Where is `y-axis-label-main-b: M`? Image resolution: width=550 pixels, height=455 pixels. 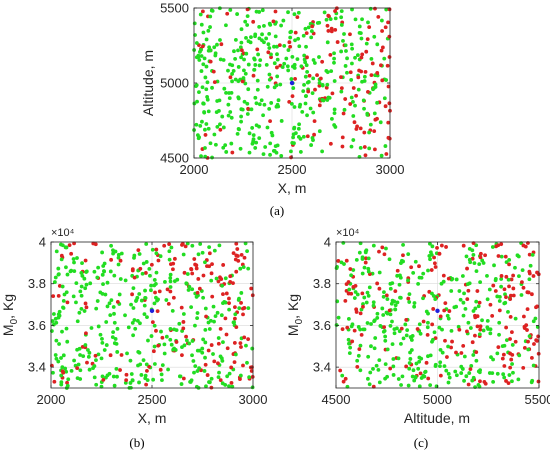
y-axis-label-main-b: M is located at coordinates (8, 330).